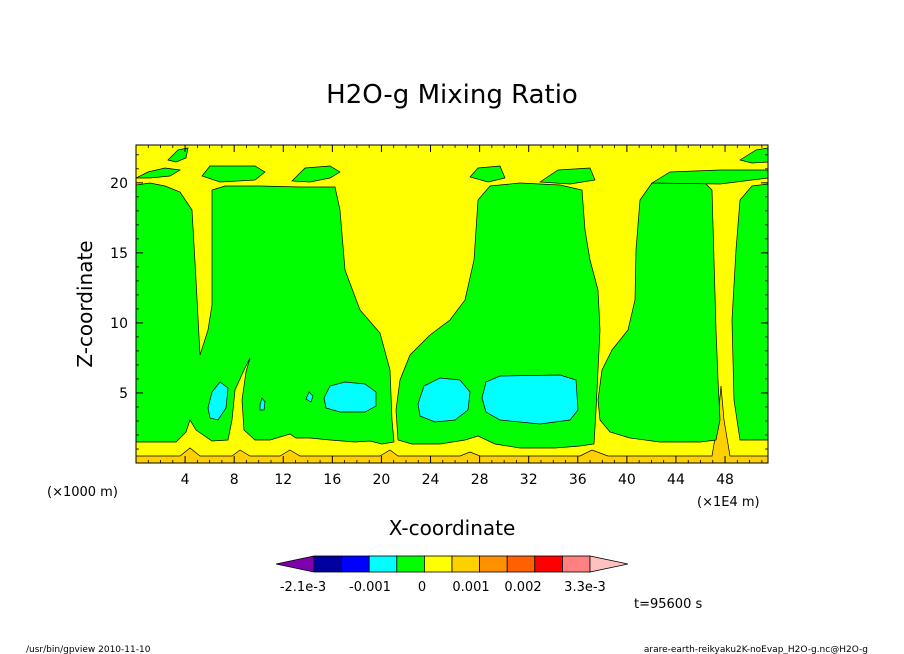  Describe the element at coordinates (725, 480) in the screenshot. I see `x-tick-label: 48` at that location.